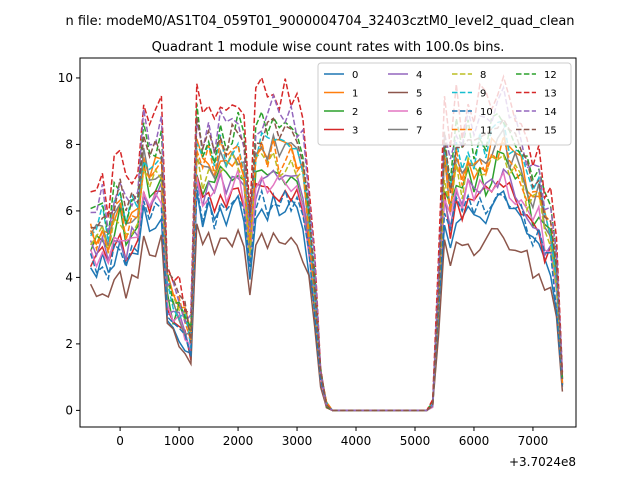 Image resolution: width=640 pixels, height=480 pixels. Describe the element at coordinates (69, 211) in the screenshot. I see `y-tick-label: 6` at that location.